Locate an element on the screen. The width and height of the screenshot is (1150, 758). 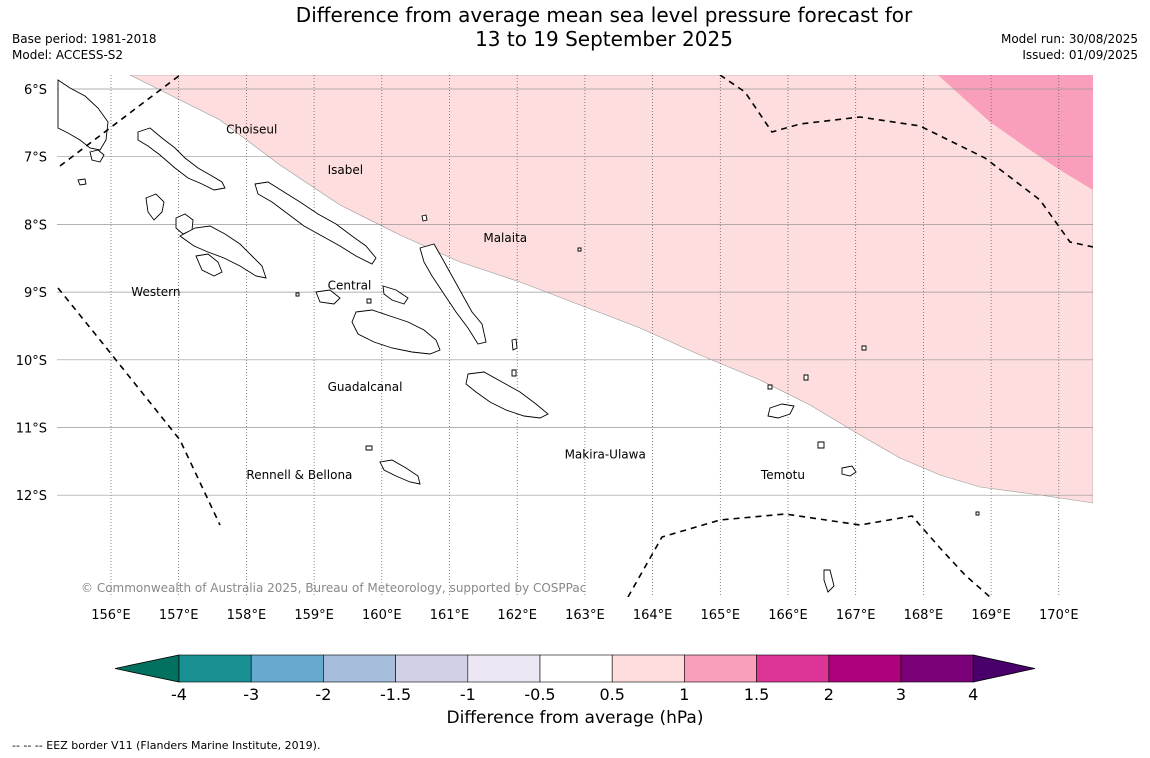
colorbar-under-arrow is located at coordinates (147, 668).